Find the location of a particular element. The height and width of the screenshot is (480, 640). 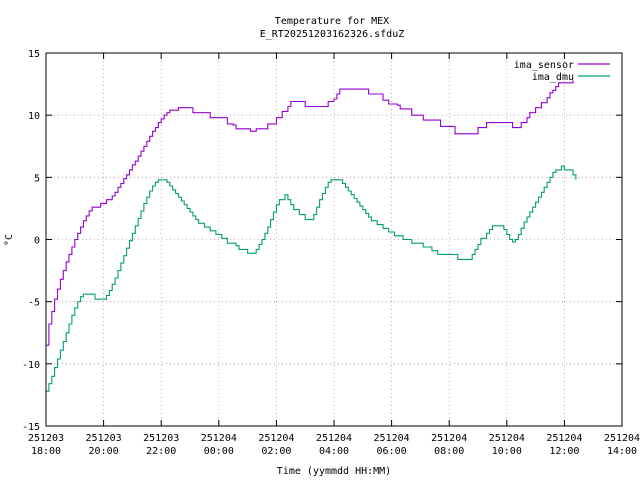

y-tick-label: 15 is located at coordinates (34, 54).